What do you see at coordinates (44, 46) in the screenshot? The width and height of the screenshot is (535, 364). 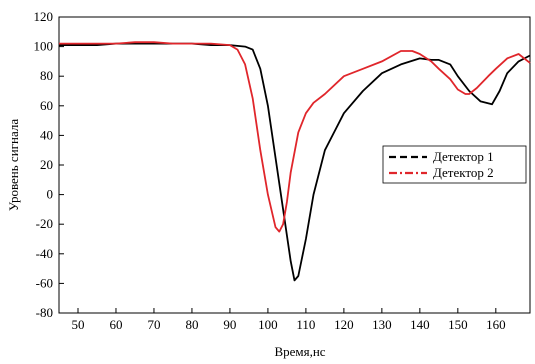 I see `y-tick-label: 100` at bounding box center [44, 46].